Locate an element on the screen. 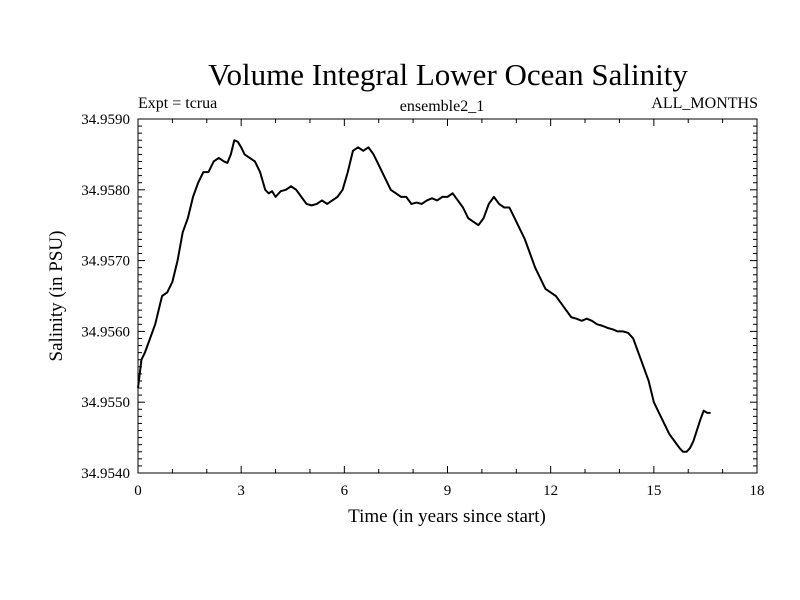 The image size is (800, 600). subtitle-ensemble: ensemble2_1 is located at coordinates (442, 106).